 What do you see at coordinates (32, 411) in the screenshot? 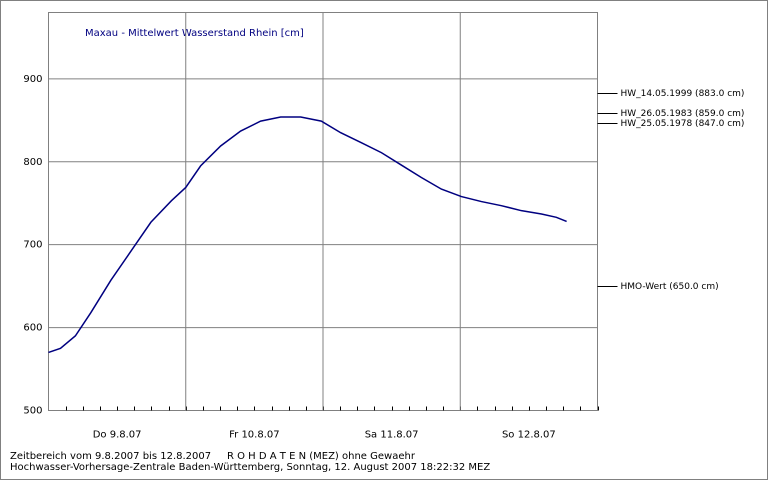
I see `y-tick-label: 500` at bounding box center [32, 411].